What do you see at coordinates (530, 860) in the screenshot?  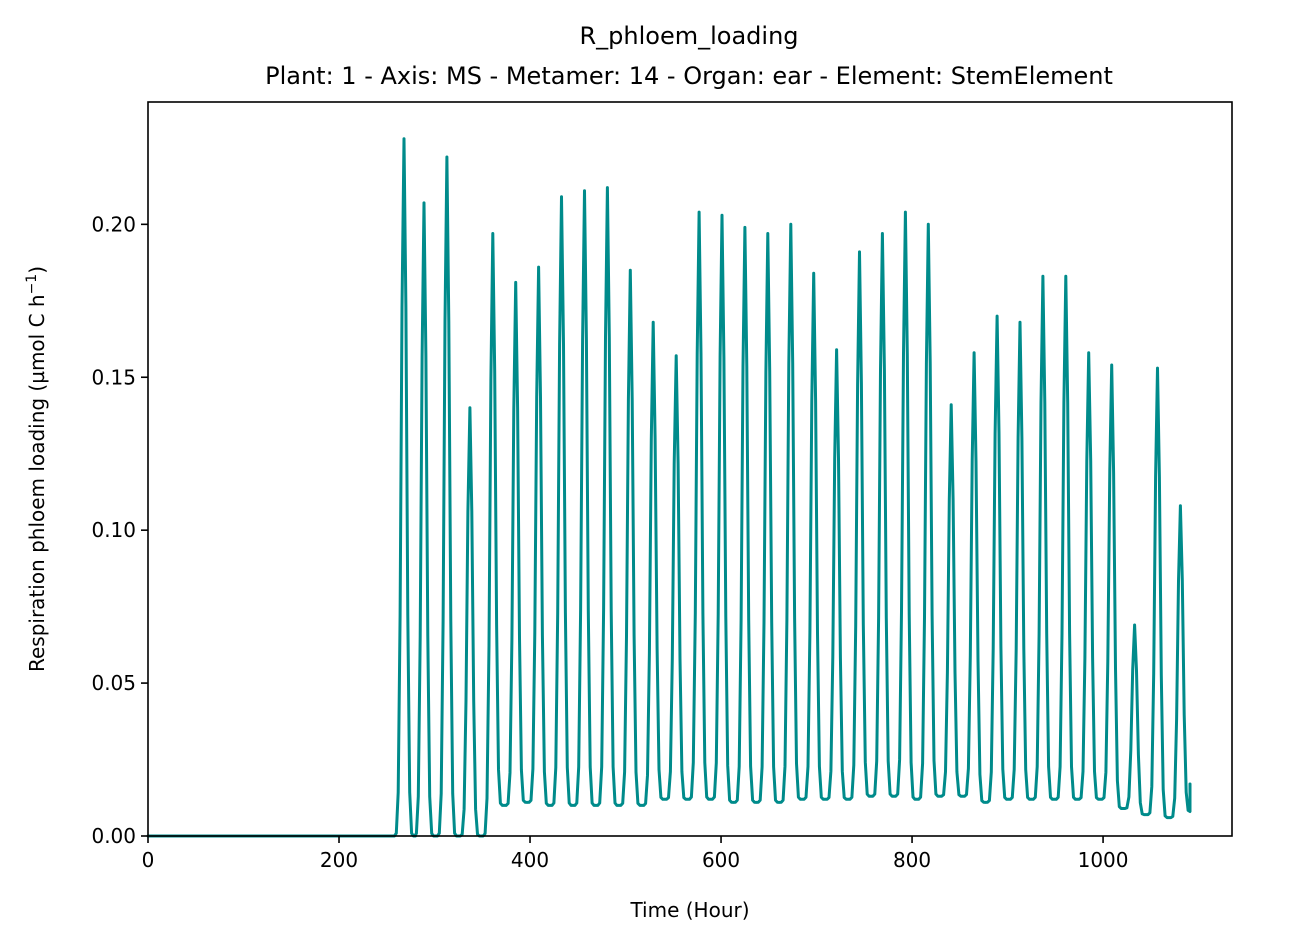 I see `x-tick-label: 400` at bounding box center [530, 860].